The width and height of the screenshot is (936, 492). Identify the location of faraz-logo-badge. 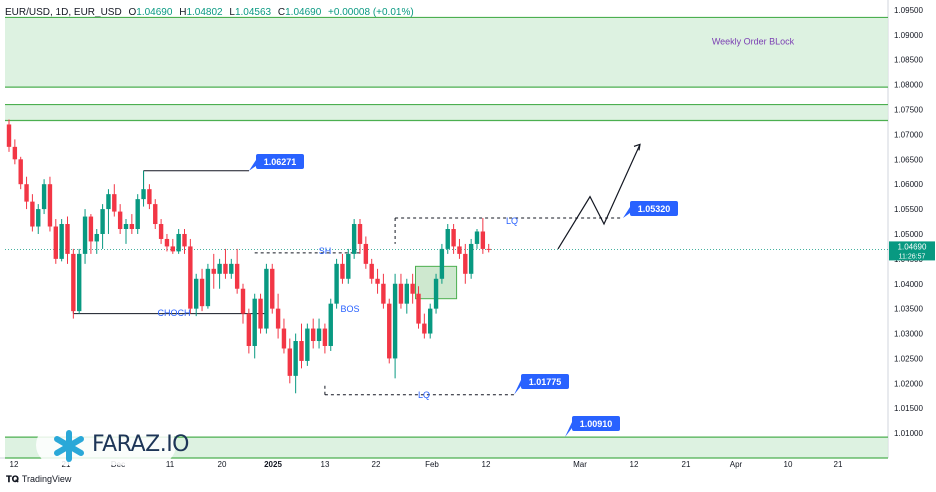
(106, 445).